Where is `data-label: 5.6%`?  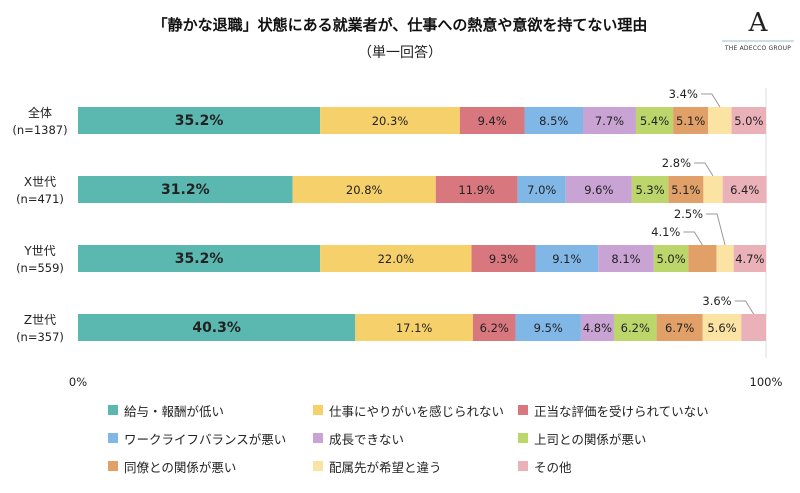
data-label: 5.6% is located at coordinates (721, 328).